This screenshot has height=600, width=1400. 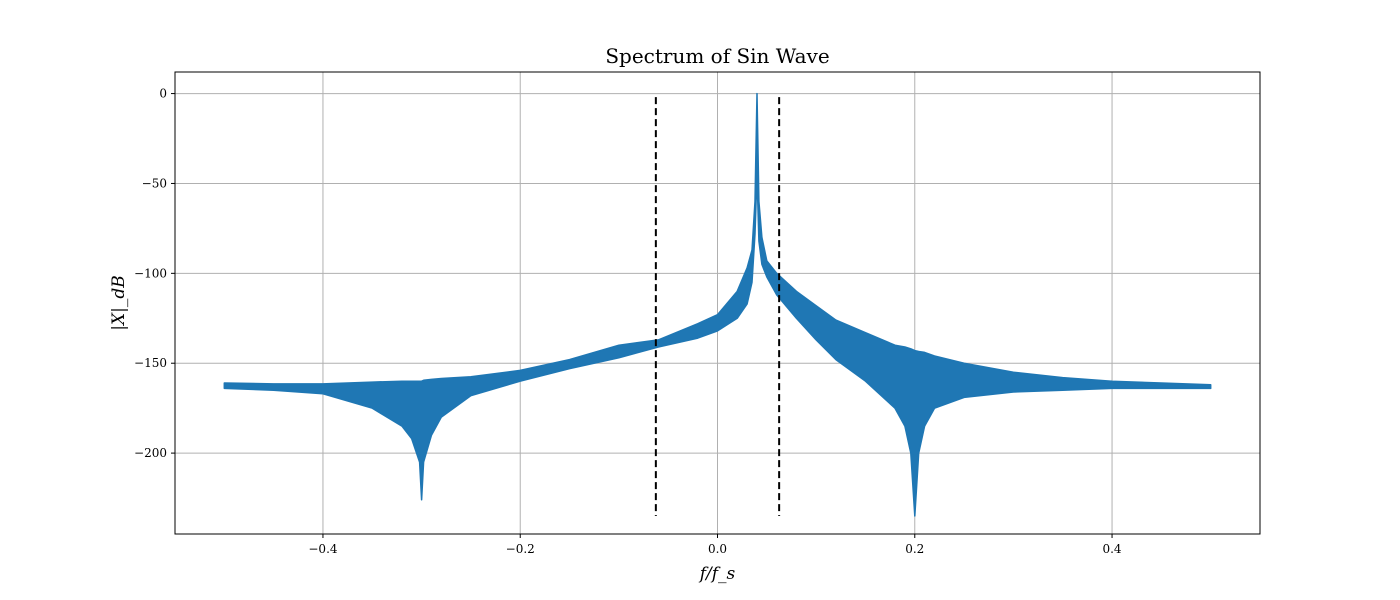 I want to click on y-axis-label-text: |X|_dB, so click(x=119, y=302).